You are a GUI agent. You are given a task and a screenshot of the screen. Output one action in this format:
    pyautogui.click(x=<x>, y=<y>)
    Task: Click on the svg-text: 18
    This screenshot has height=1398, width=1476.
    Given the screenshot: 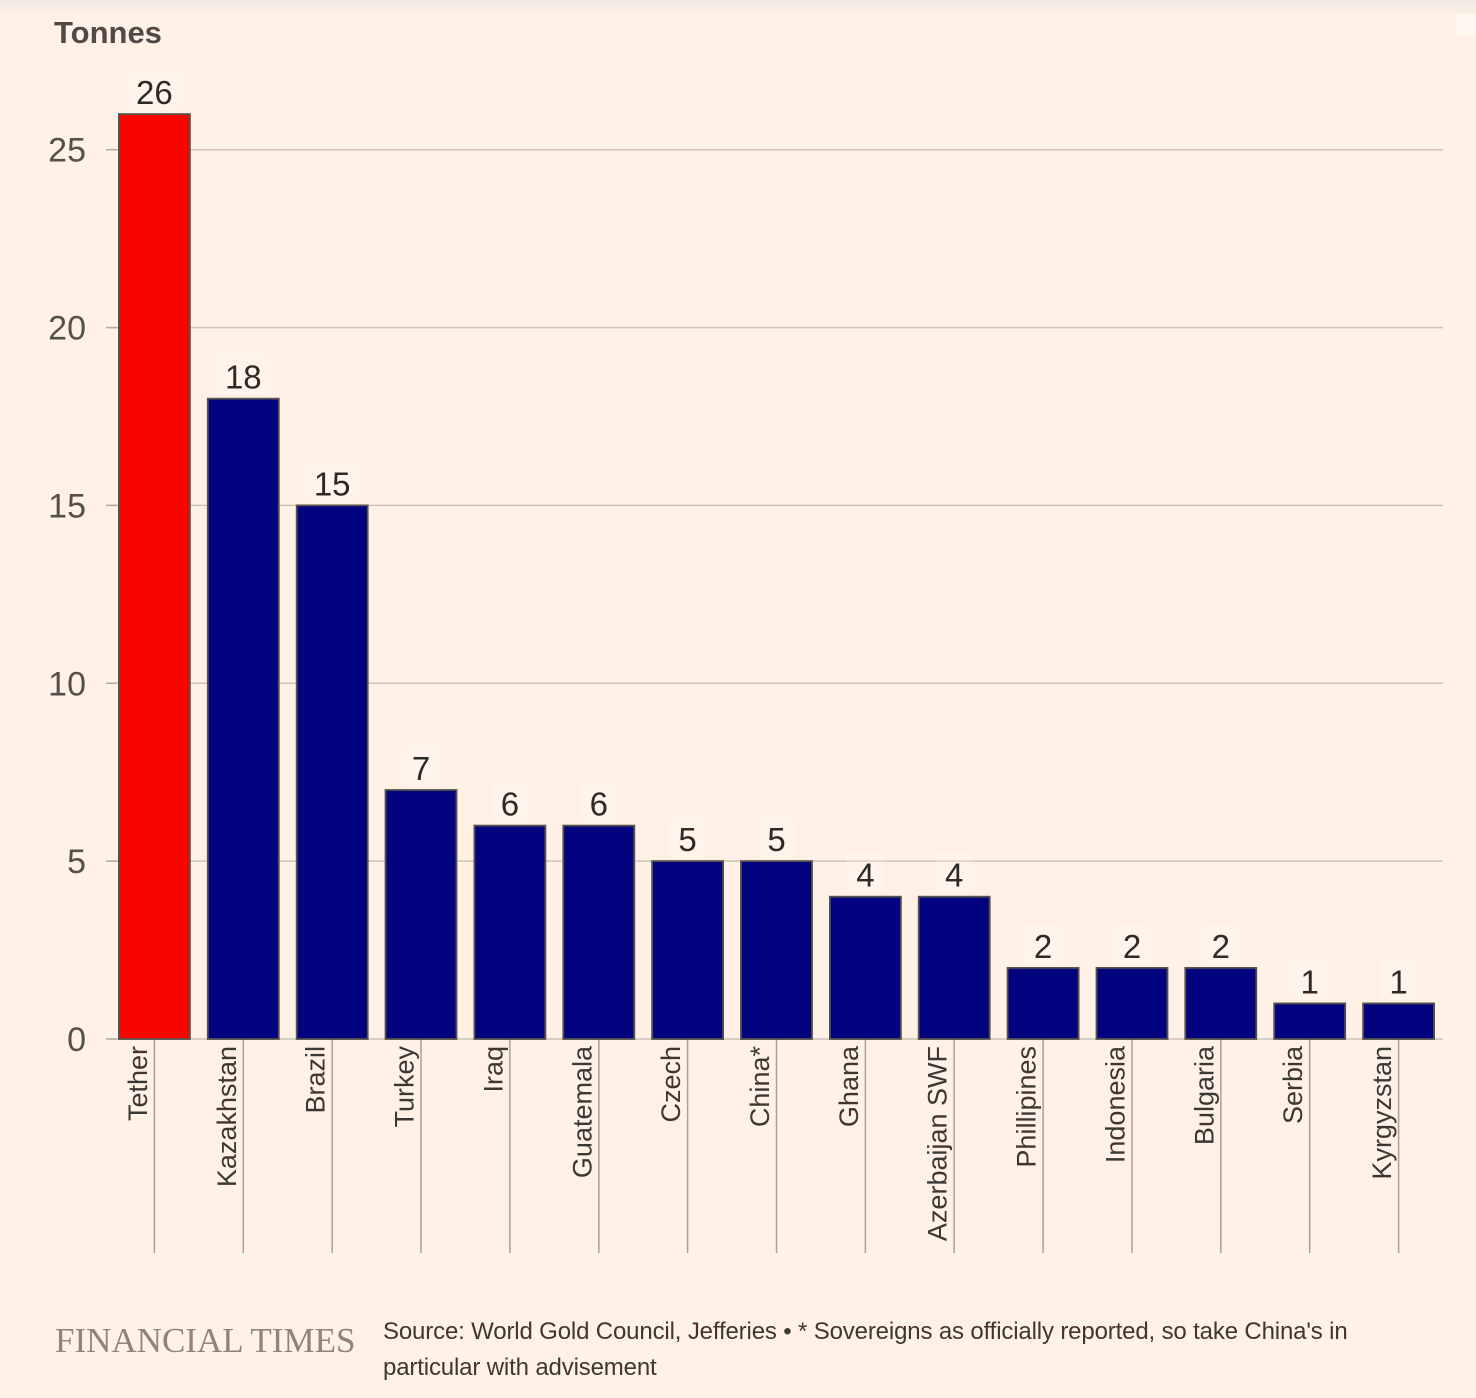 What is the action you would take?
    pyautogui.click(x=243, y=377)
    